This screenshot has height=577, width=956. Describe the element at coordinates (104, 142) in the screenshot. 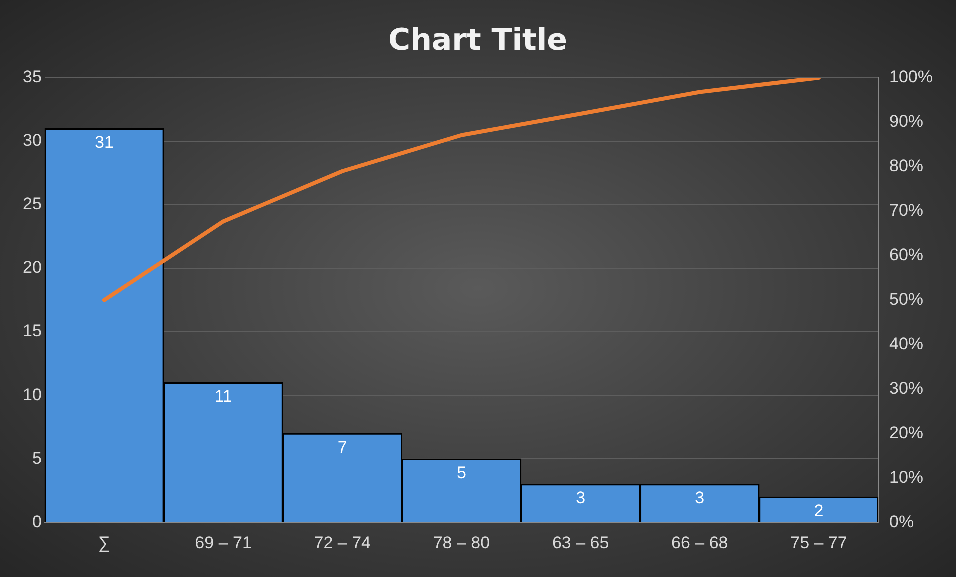

I see `data-label: 31` at that location.